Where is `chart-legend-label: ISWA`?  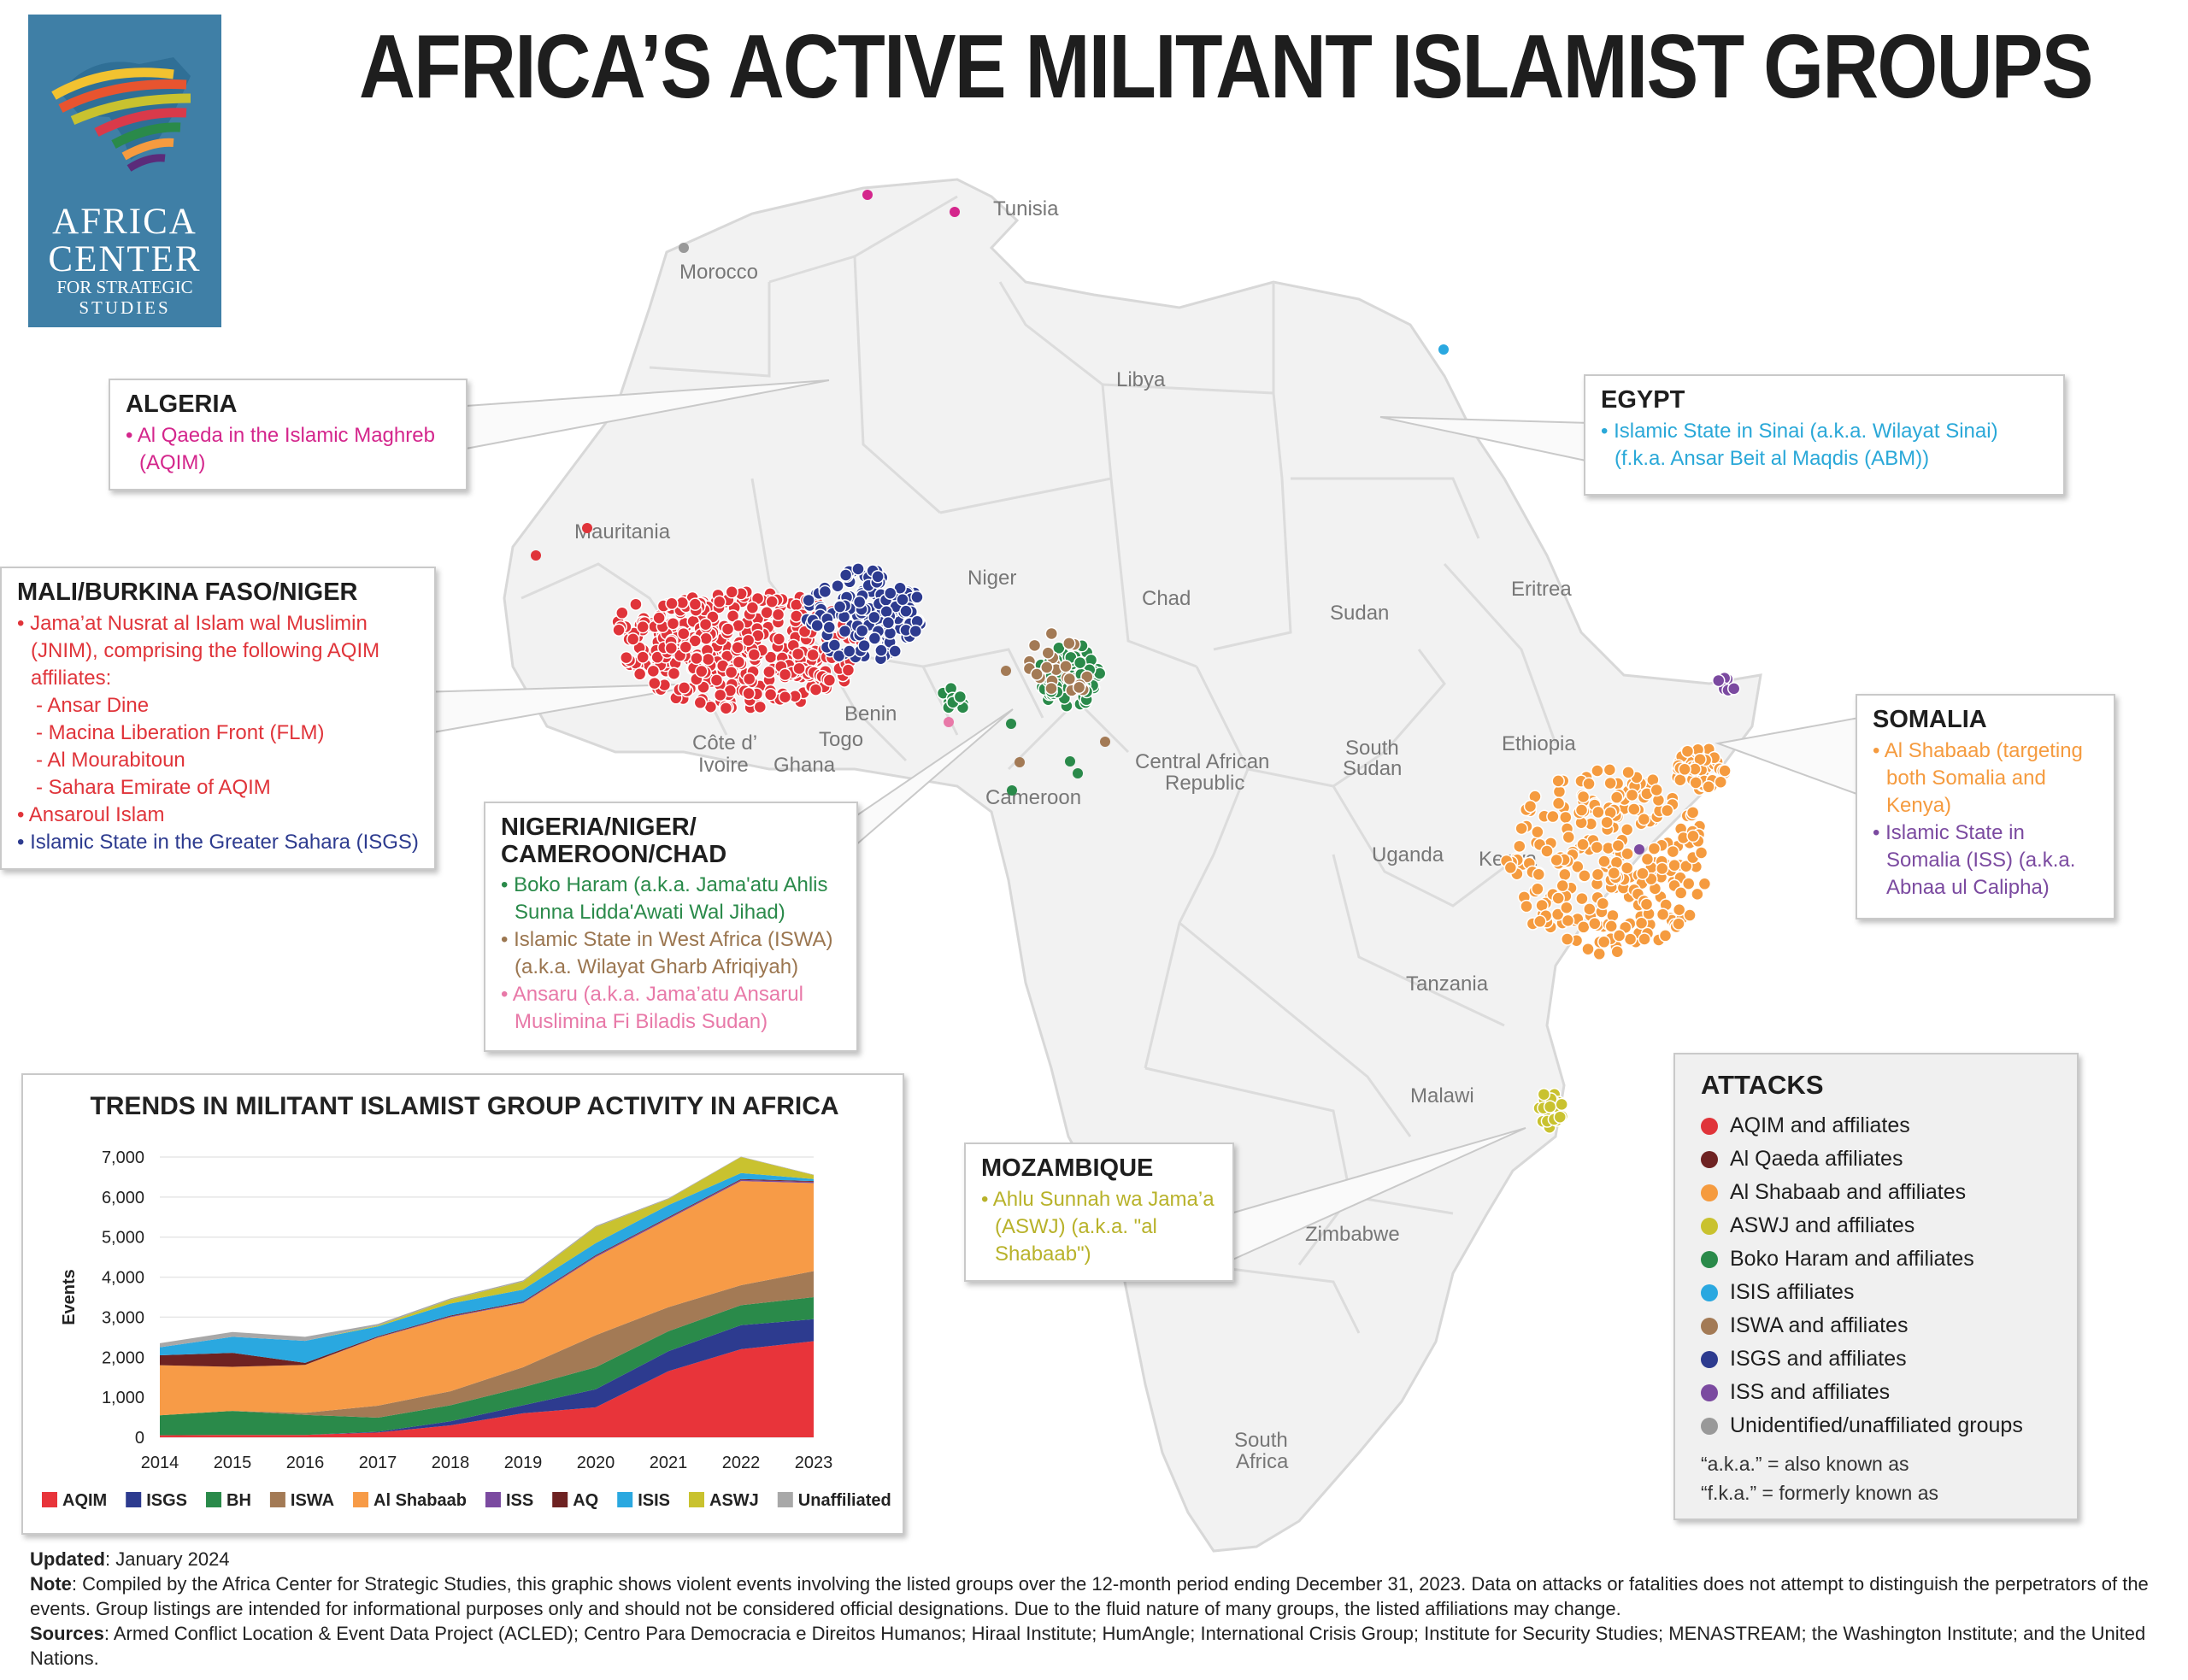
chart-legend-label: ISWA is located at coordinates (312, 1500).